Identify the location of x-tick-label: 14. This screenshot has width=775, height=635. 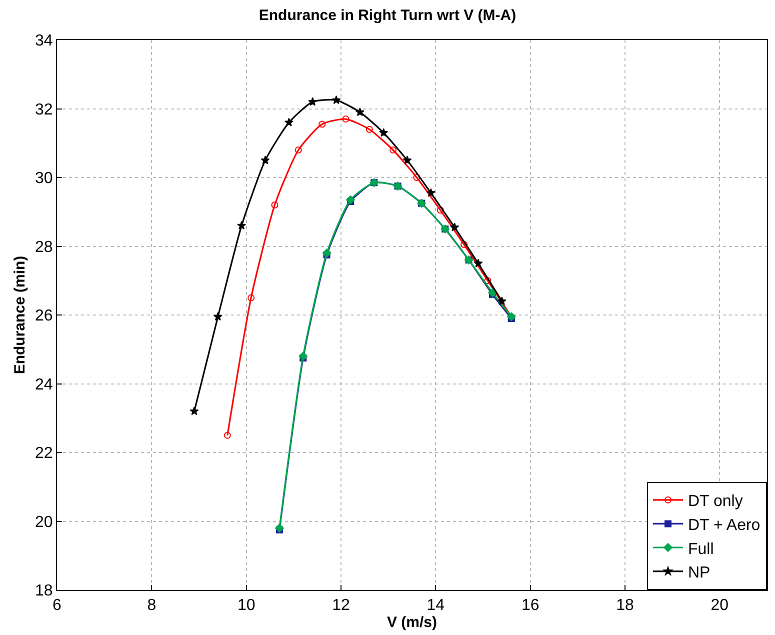
(435, 605).